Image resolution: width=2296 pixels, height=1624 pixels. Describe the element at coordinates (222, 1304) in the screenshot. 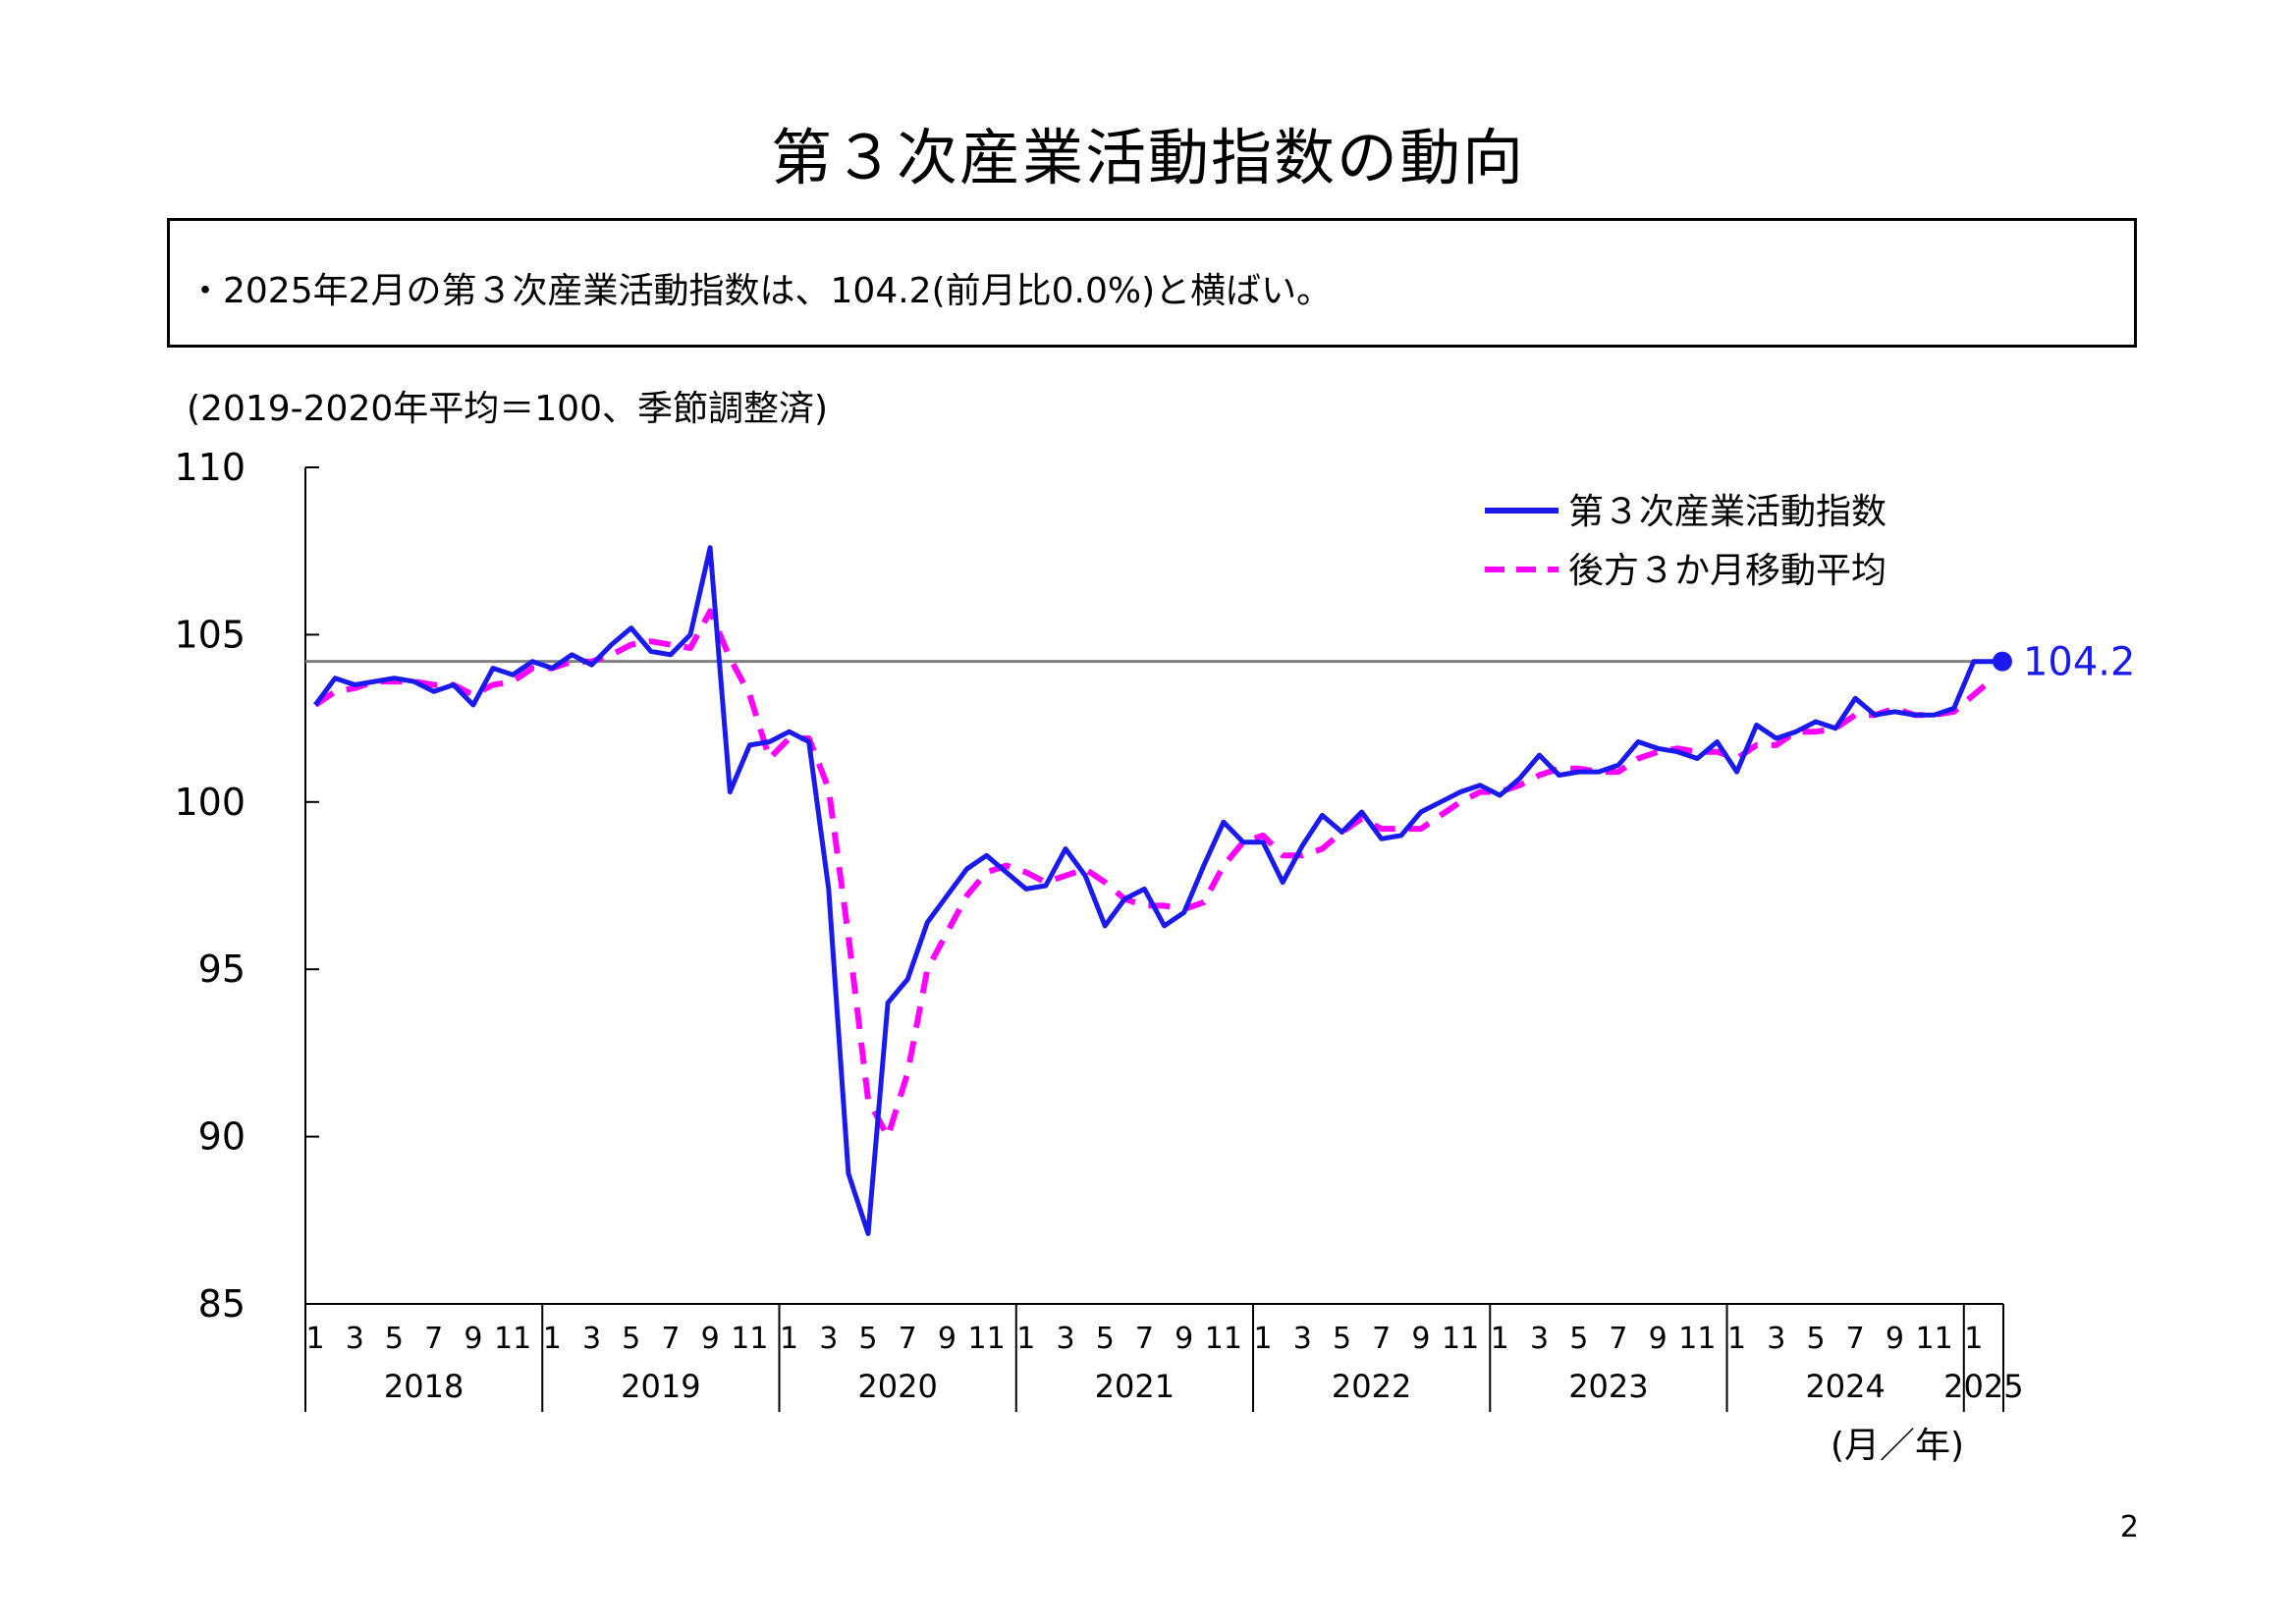

I see `y-tick-label: 85` at that location.